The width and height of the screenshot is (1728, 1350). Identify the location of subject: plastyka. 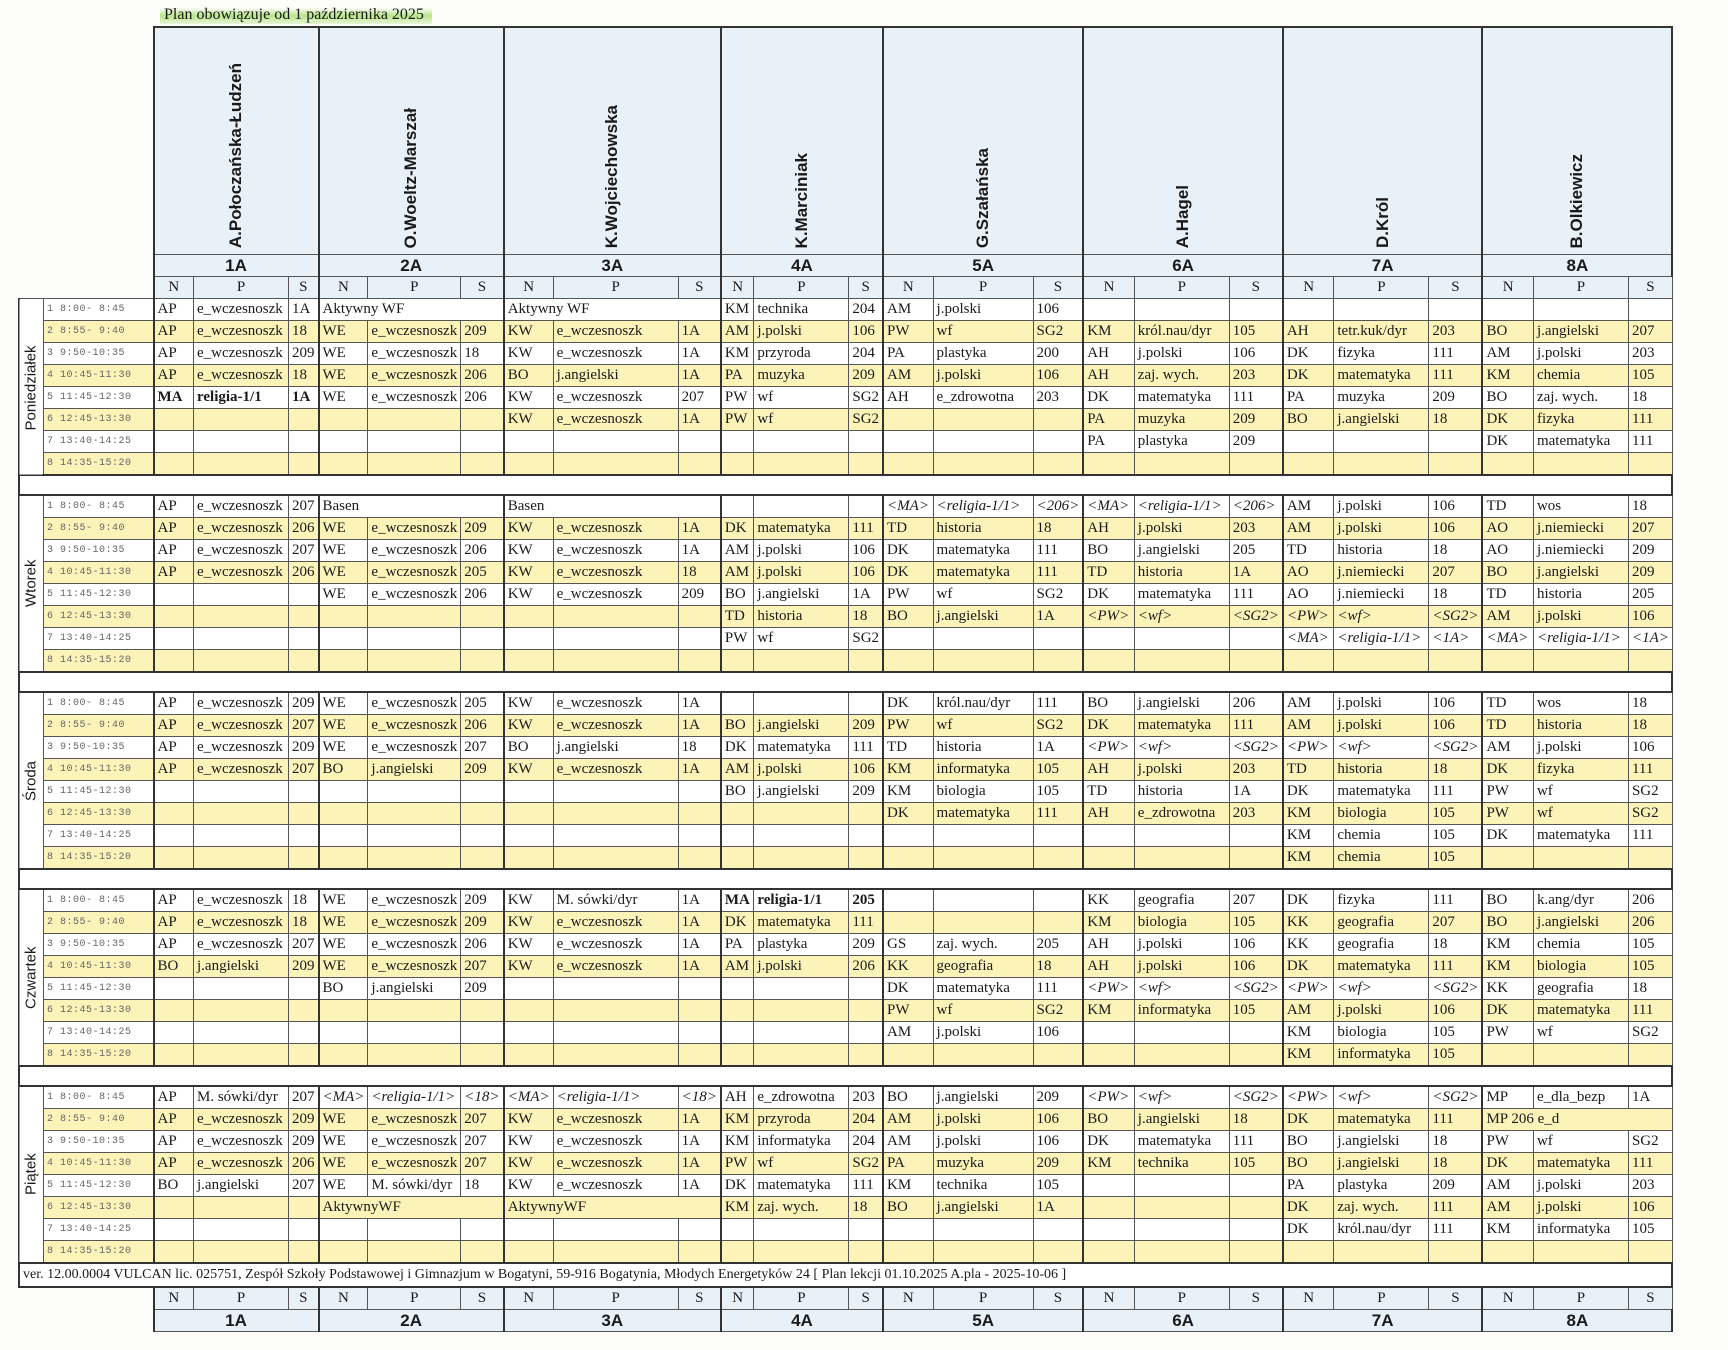
(1181, 441).